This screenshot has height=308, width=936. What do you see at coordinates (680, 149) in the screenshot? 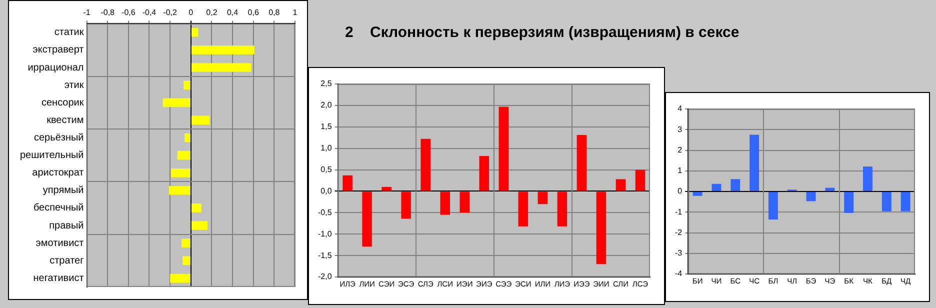
I see `y-tick-label: 2` at bounding box center [680, 149].